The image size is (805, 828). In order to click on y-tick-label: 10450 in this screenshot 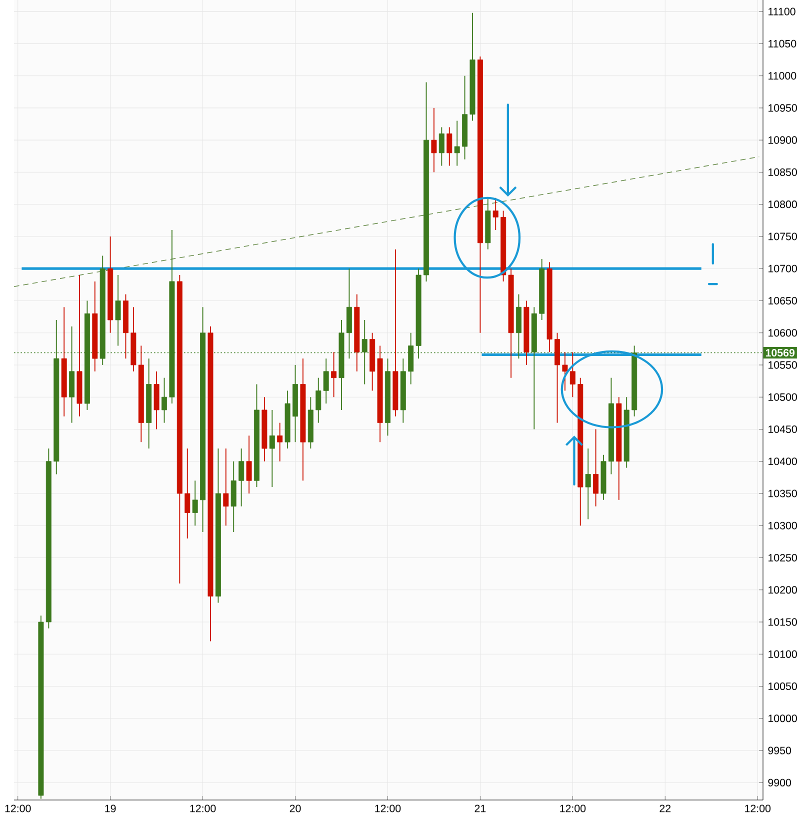, I will do `click(782, 429)`.